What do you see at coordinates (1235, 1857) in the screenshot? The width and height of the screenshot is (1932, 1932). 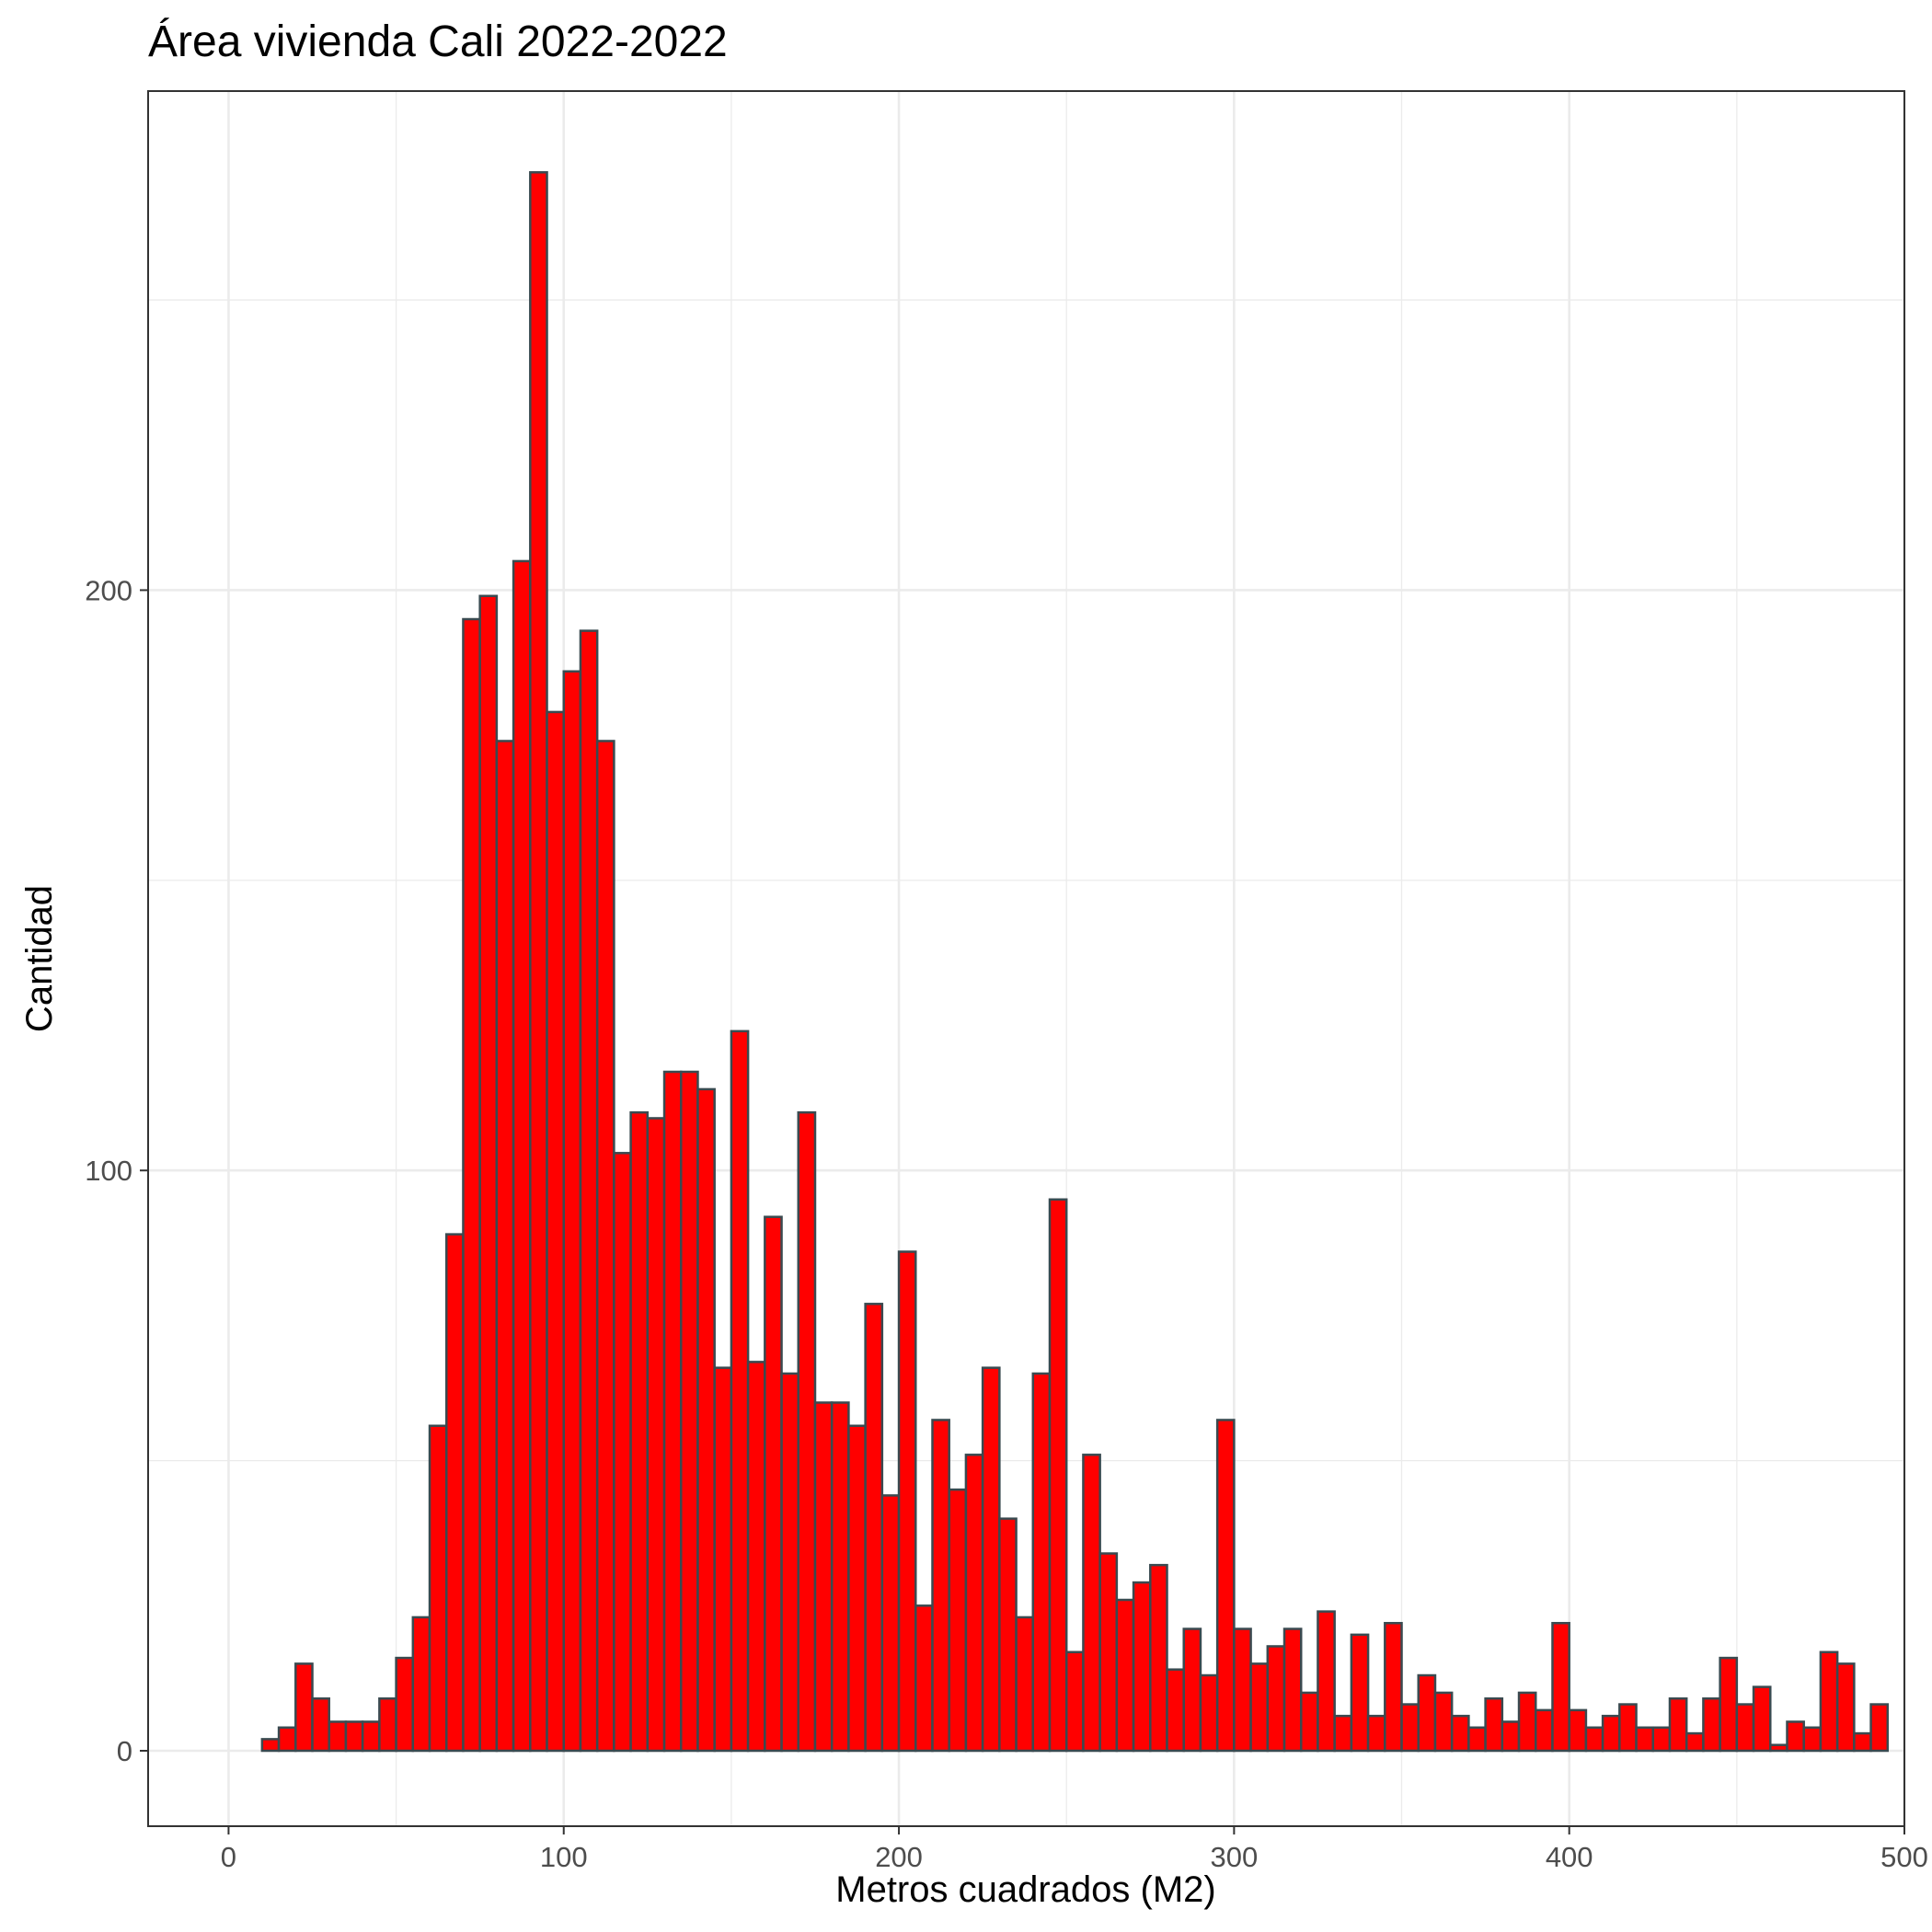 I see `x-tick-label: 300` at bounding box center [1235, 1857].